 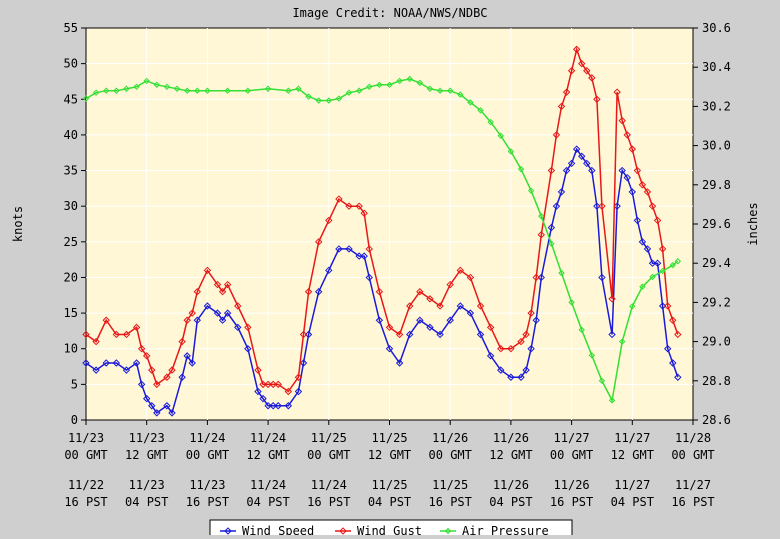 What do you see at coordinates (716, 342) in the screenshot?
I see `y2-tick-label: 29.0` at bounding box center [716, 342].